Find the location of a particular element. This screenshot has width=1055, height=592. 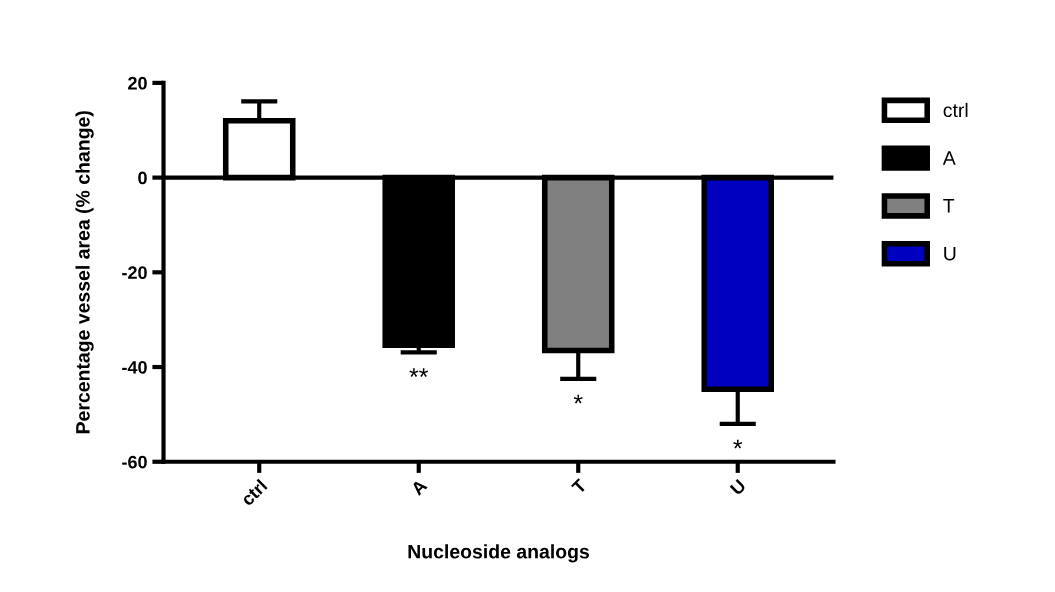

y-tick-label: 0 is located at coordinates (142, 178).